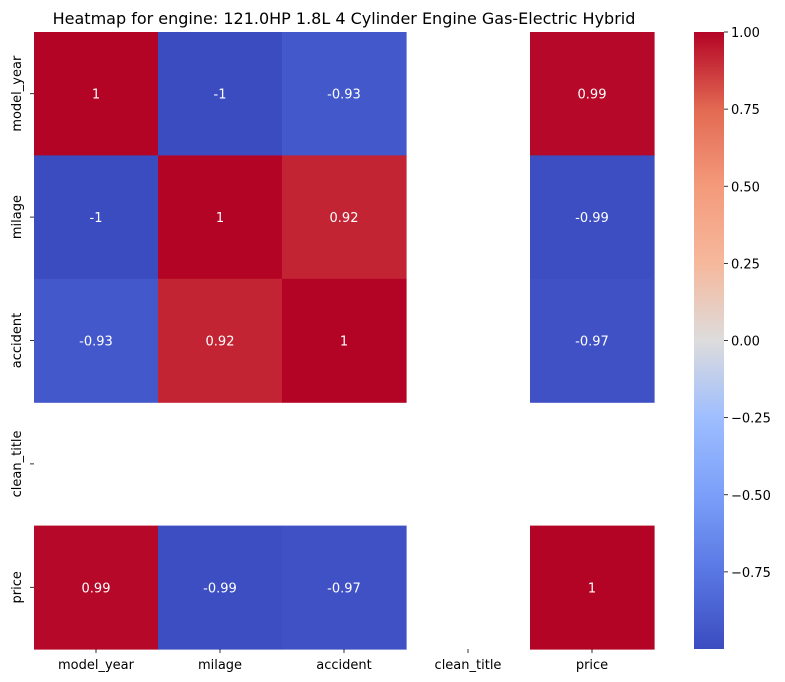 The height and width of the screenshot is (682, 785). Describe the element at coordinates (17, 340) in the screenshot. I see `y-tick-label: accident` at that location.